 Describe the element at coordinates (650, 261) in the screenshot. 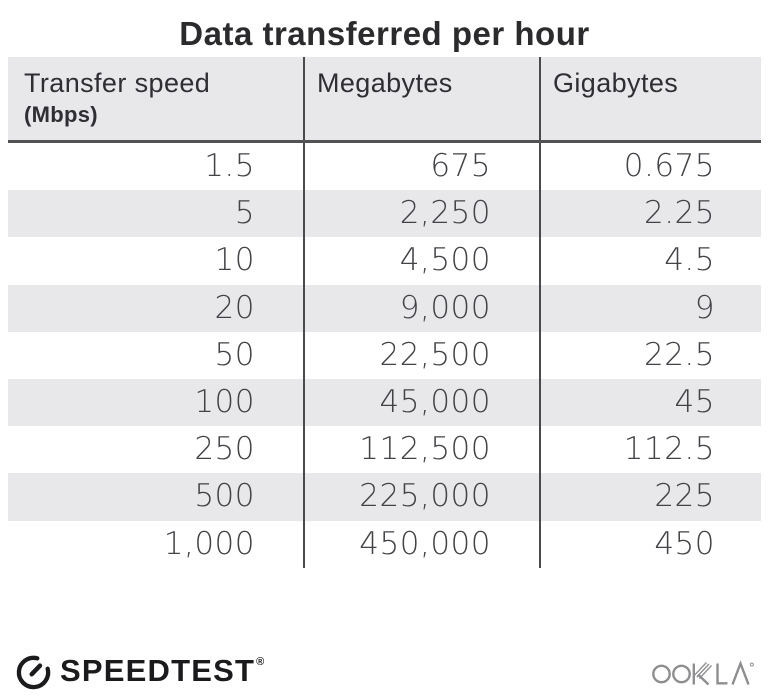

I see `cell-gigabytes: 4.5` at that location.